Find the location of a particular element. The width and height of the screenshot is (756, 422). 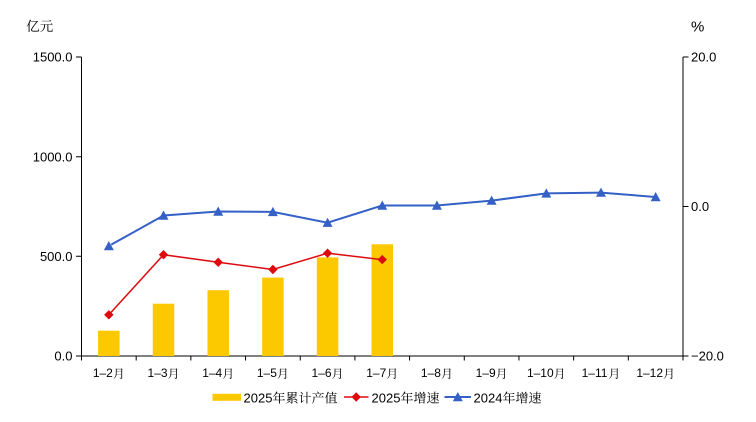

svg-text: 1–4 is located at coordinates (212, 373).